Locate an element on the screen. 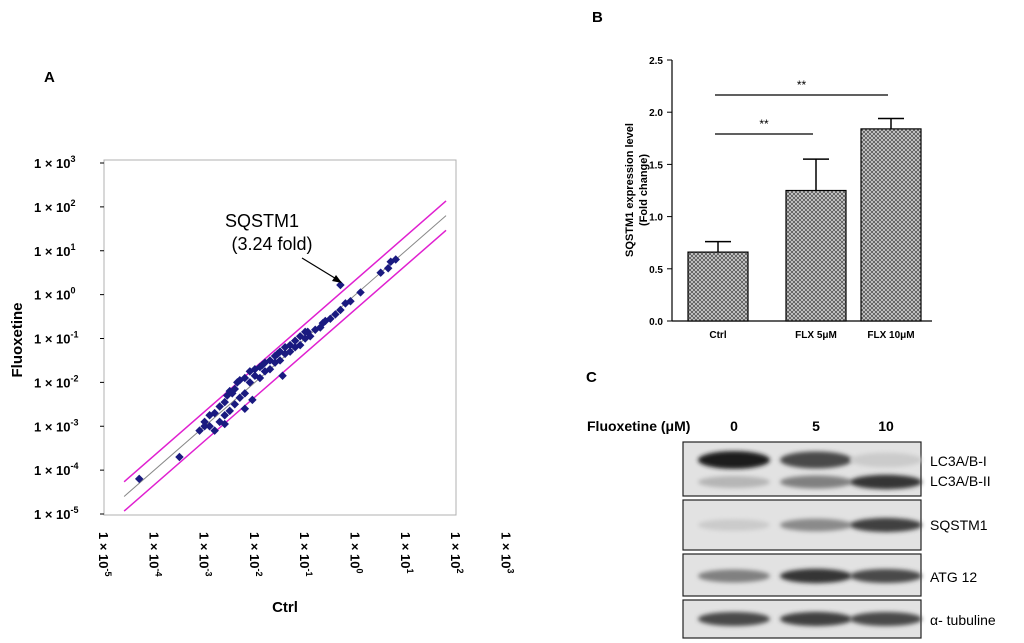 Image resolution: width=1024 pixels, height=643 pixels. blot-band-label: LC3A/B-I is located at coordinates (958, 461).